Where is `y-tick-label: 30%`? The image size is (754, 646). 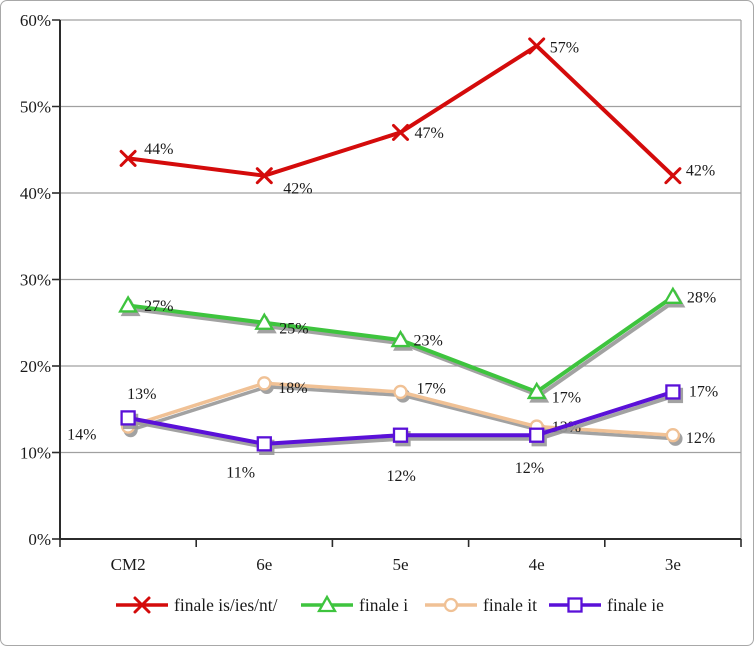
y-tick-label: 30% is located at coordinates (35, 279).